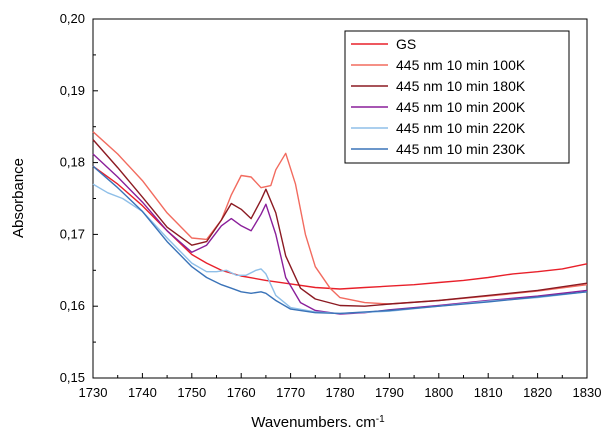 The width and height of the screenshot is (603, 432). Describe the element at coordinates (72, 90) in the screenshot. I see `y-tick-label: 0,19` at that location.